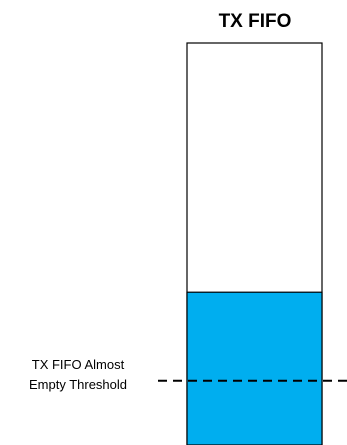 Image resolution: width=347 pixels, height=445 pixels. What do you see at coordinates (255, 21) in the screenshot?
I see `fifo-title: TX FIFO` at bounding box center [255, 21].